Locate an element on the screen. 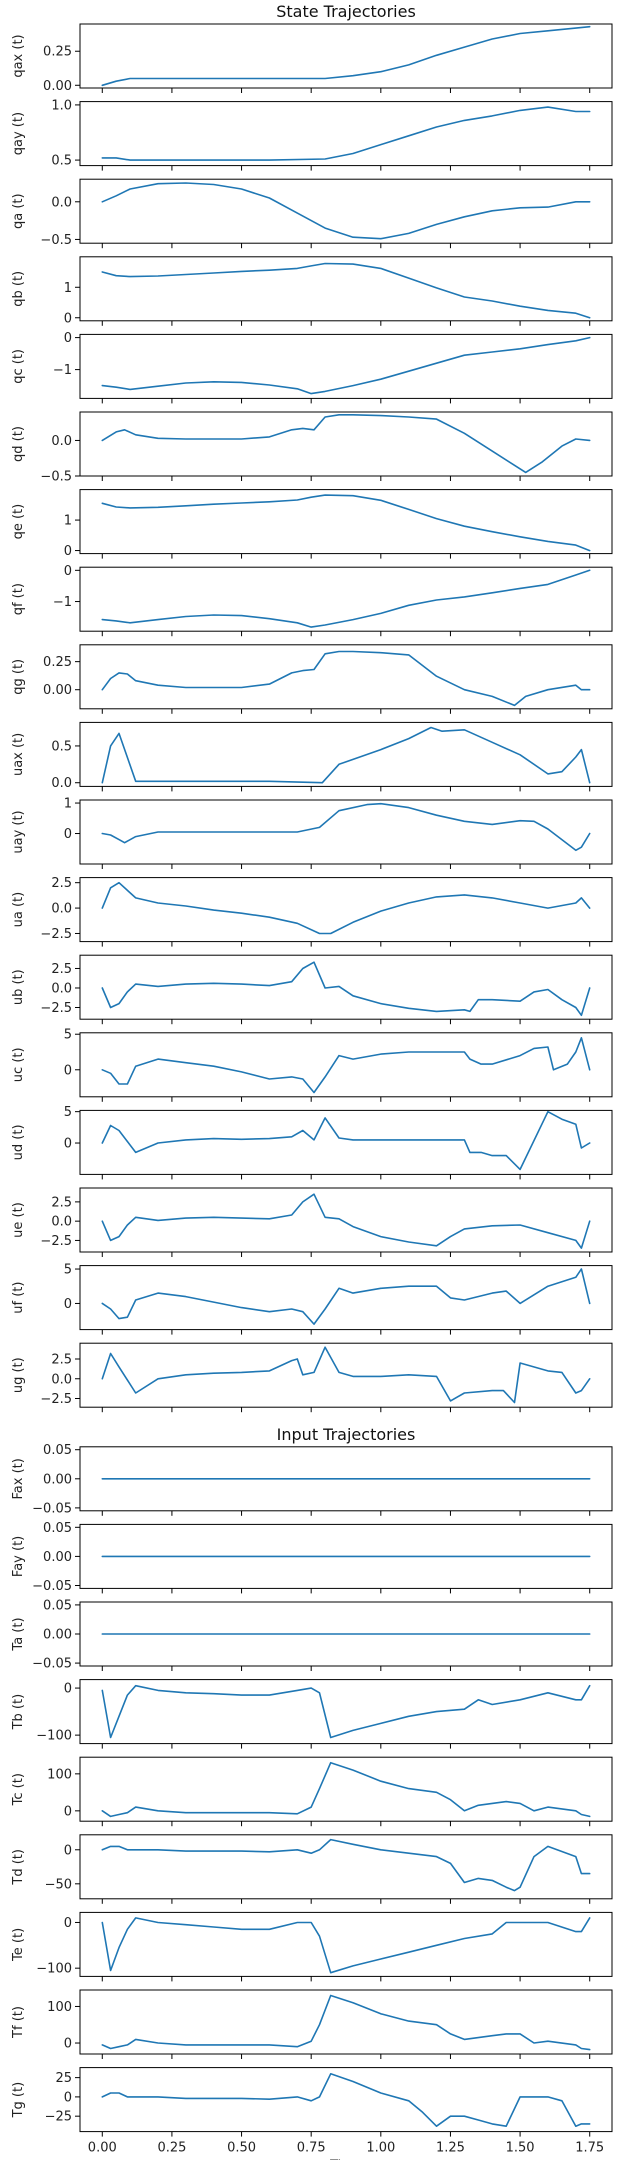 The height and width of the screenshot is (2160, 640). panel-qc: −1 0 qc (t) is located at coordinates (312, 367).